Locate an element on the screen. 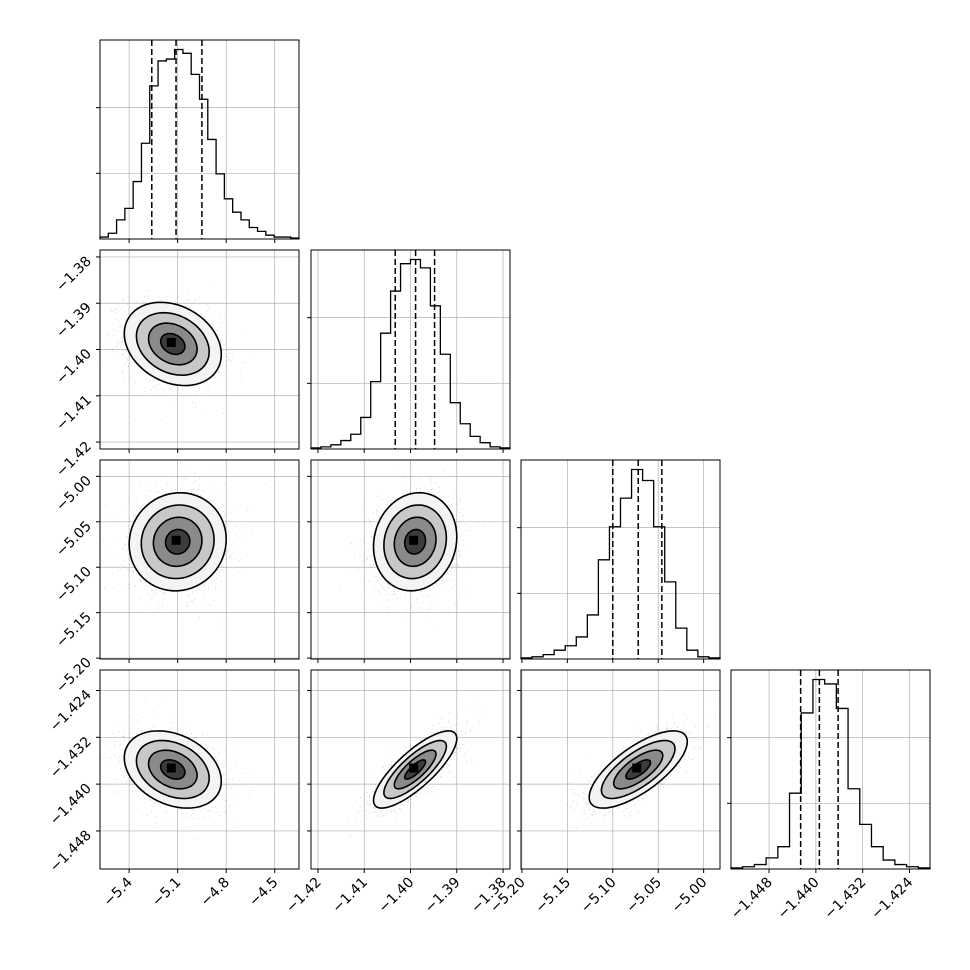  y-tick-label-p3: −5.15 is located at coordinates (74, 630).